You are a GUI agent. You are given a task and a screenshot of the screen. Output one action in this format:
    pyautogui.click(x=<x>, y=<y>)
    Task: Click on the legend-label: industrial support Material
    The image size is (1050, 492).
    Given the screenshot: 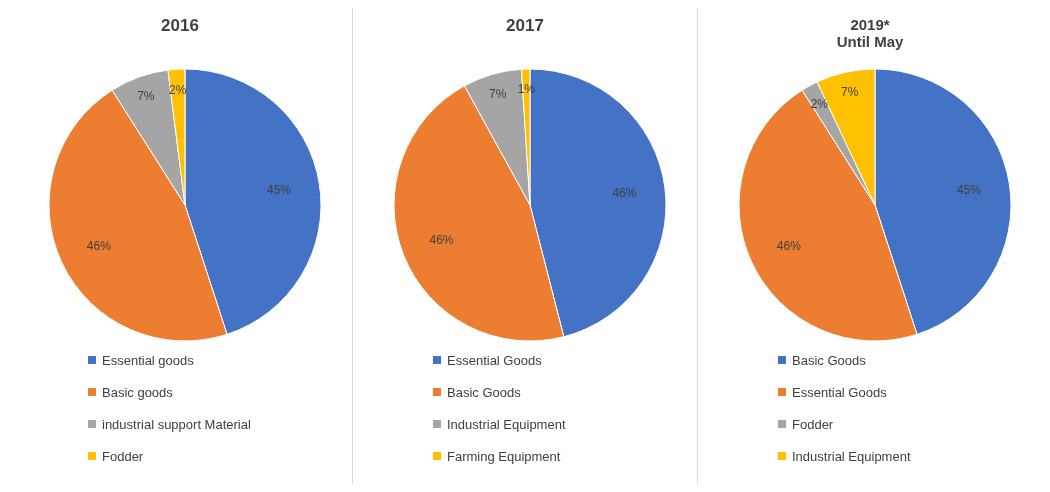 What is the action you would take?
    pyautogui.click(x=176, y=424)
    